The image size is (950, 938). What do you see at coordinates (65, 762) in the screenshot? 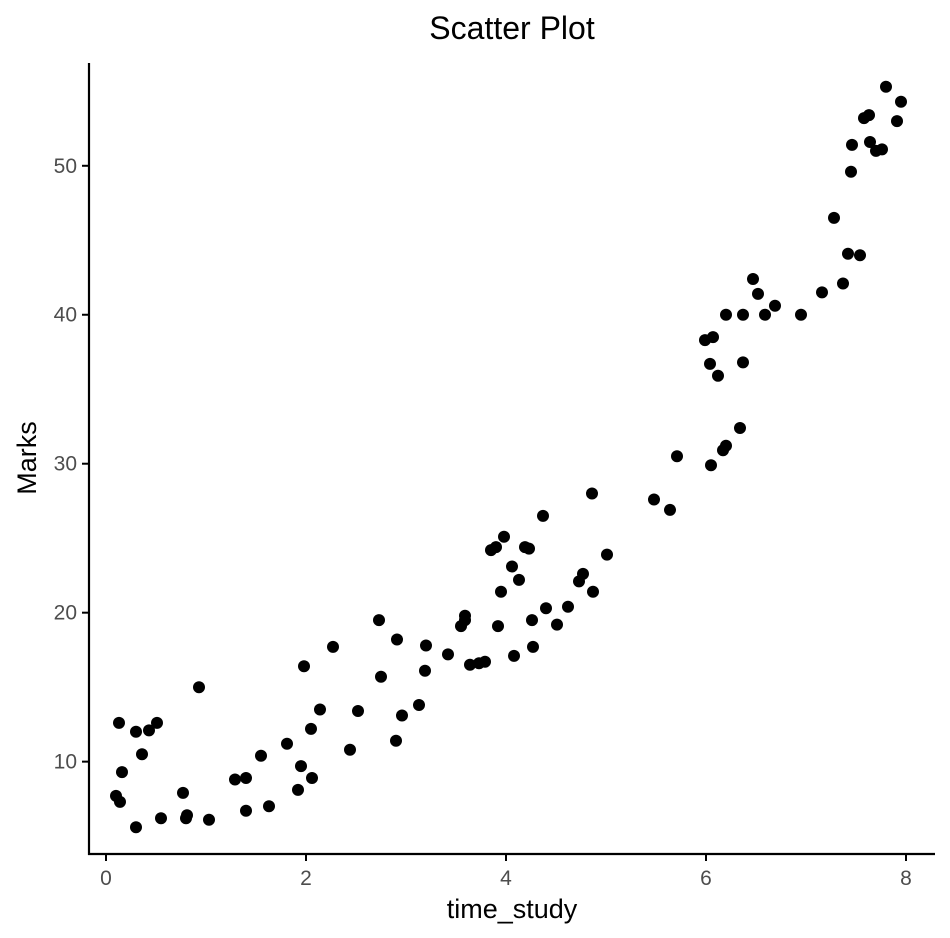
I see `y-tick-label: 10` at bounding box center [65, 762].